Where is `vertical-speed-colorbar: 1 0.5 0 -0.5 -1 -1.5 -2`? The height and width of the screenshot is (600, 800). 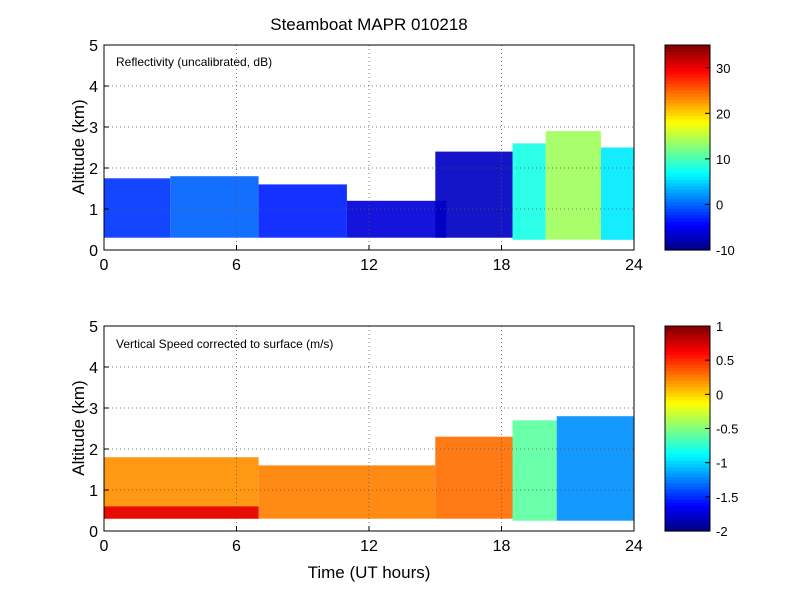 vertical-speed-colorbar: 1 0.5 0 -0.5 -1 -1.5 -2 is located at coordinates (701, 429).